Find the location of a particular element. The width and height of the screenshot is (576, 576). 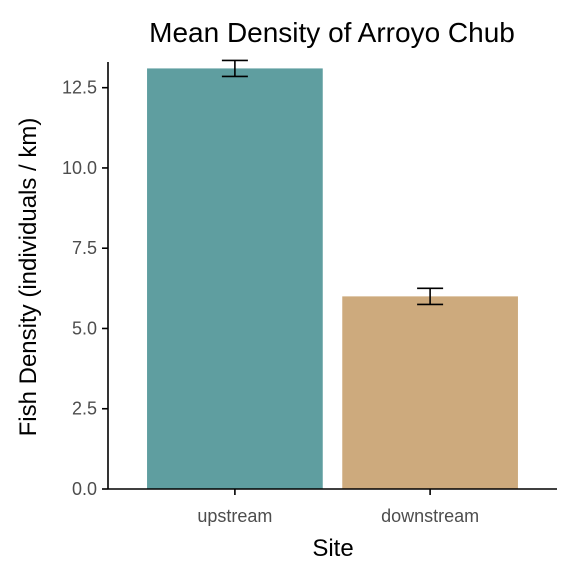

x-tick-label-upstream: upstream is located at coordinates (234, 516).